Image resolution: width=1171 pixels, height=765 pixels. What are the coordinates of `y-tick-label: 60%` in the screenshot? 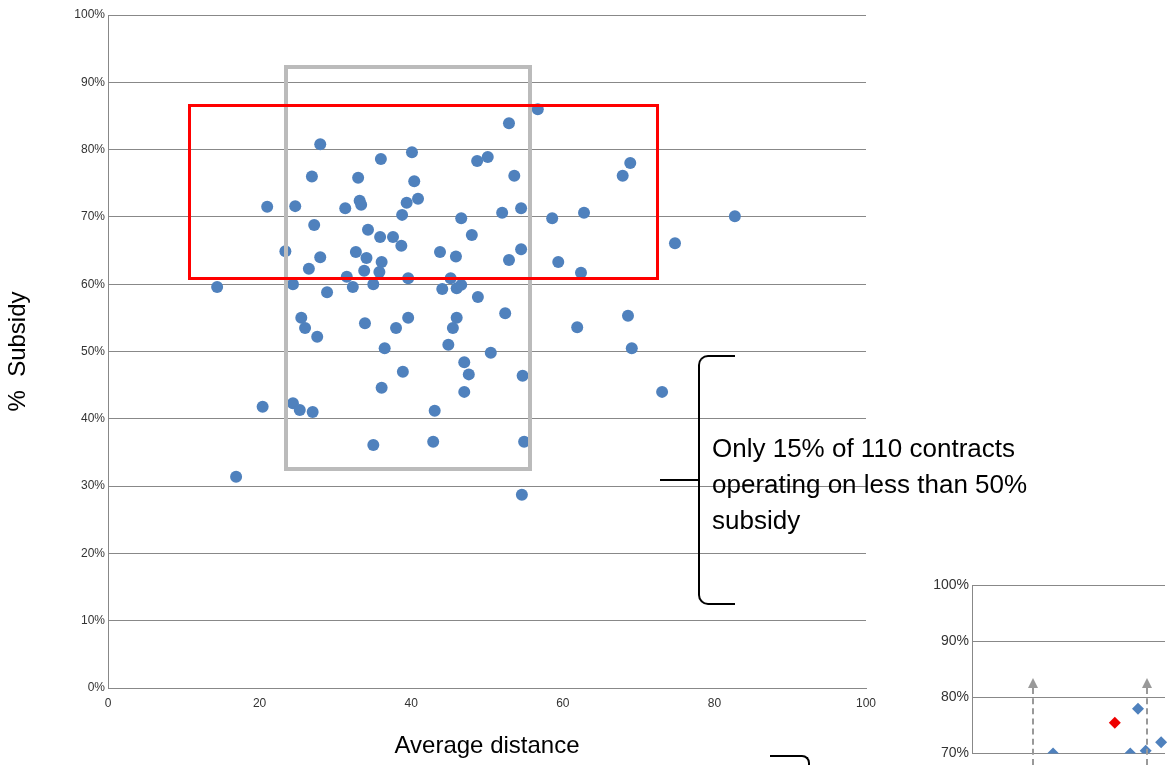 It's located at (93, 283).